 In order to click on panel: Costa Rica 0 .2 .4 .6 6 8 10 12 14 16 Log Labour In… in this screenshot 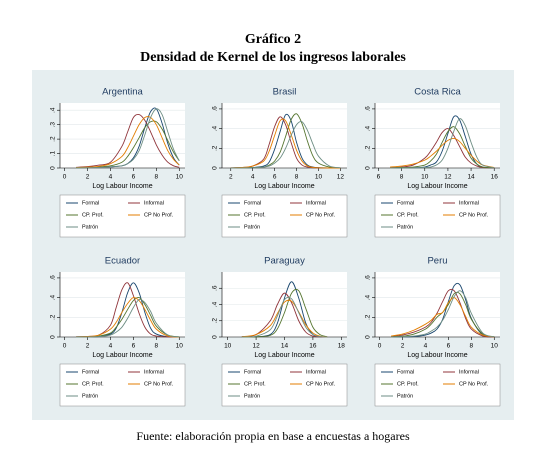, I will do `click(433, 162)`.